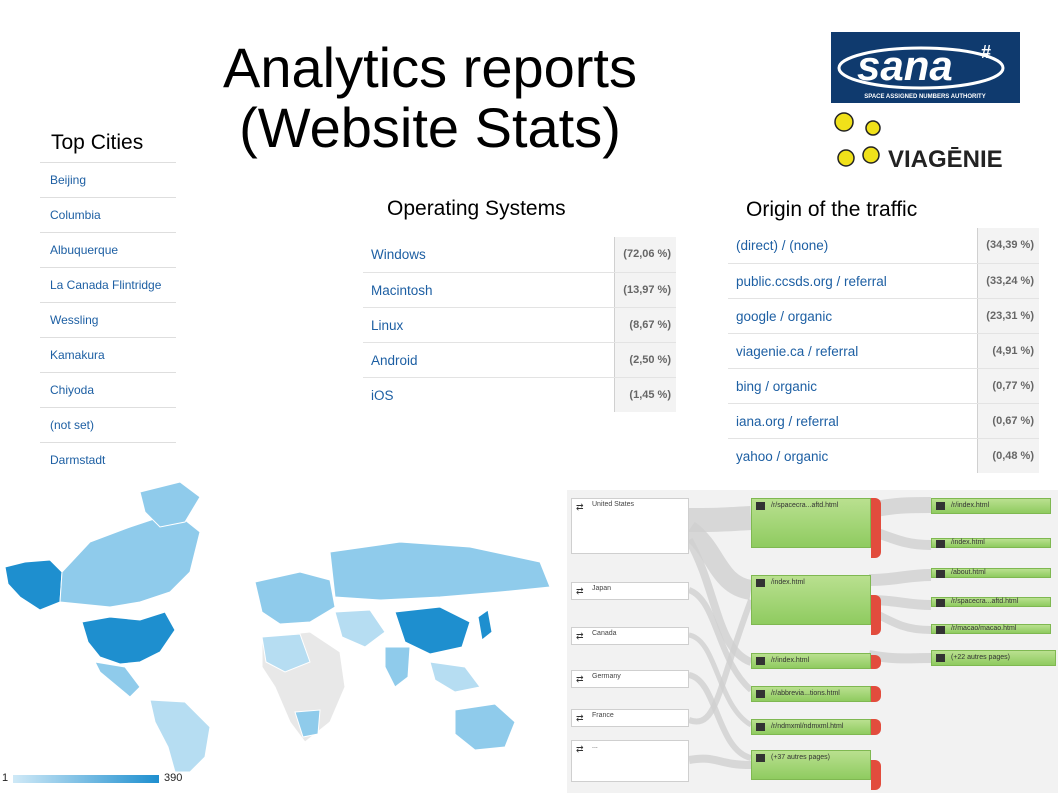 The image size is (1058, 793). Describe the element at coordinates (991, 573) in the screenshot. I see `flow-page-node: /about.html` at that location.